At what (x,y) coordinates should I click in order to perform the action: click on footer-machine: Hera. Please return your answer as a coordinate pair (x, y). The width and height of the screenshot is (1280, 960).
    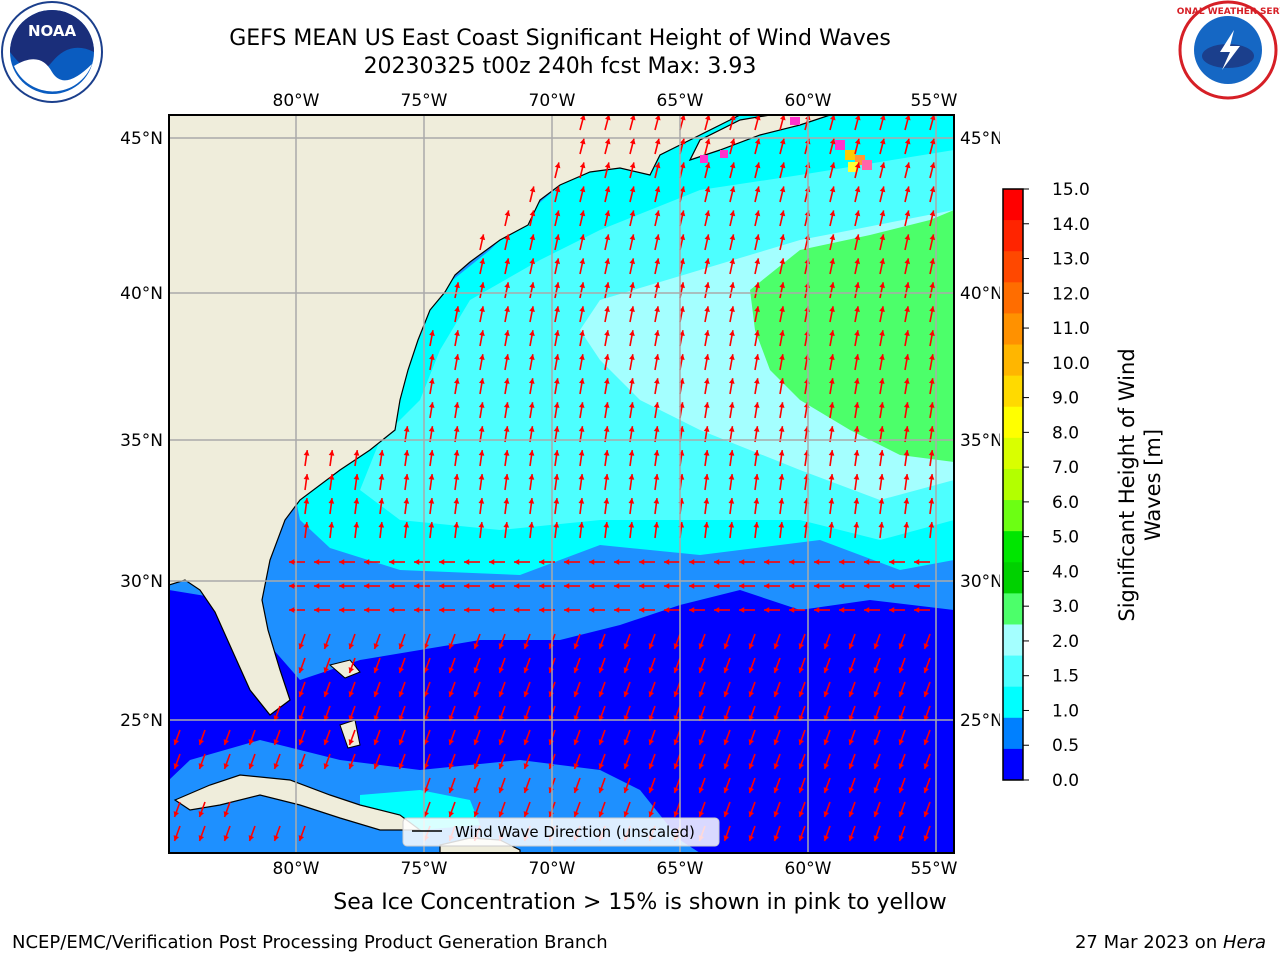
    Looking at the image, I should click on (1244, 942).